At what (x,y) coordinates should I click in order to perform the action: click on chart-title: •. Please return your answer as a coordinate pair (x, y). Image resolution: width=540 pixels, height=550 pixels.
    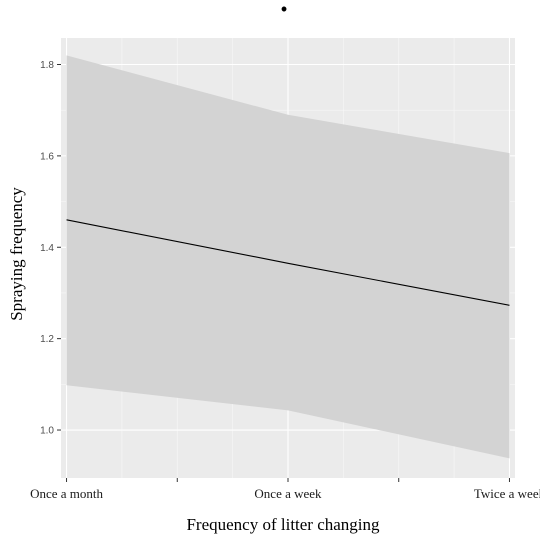
    Looking at the image, I should click on (284, 9).